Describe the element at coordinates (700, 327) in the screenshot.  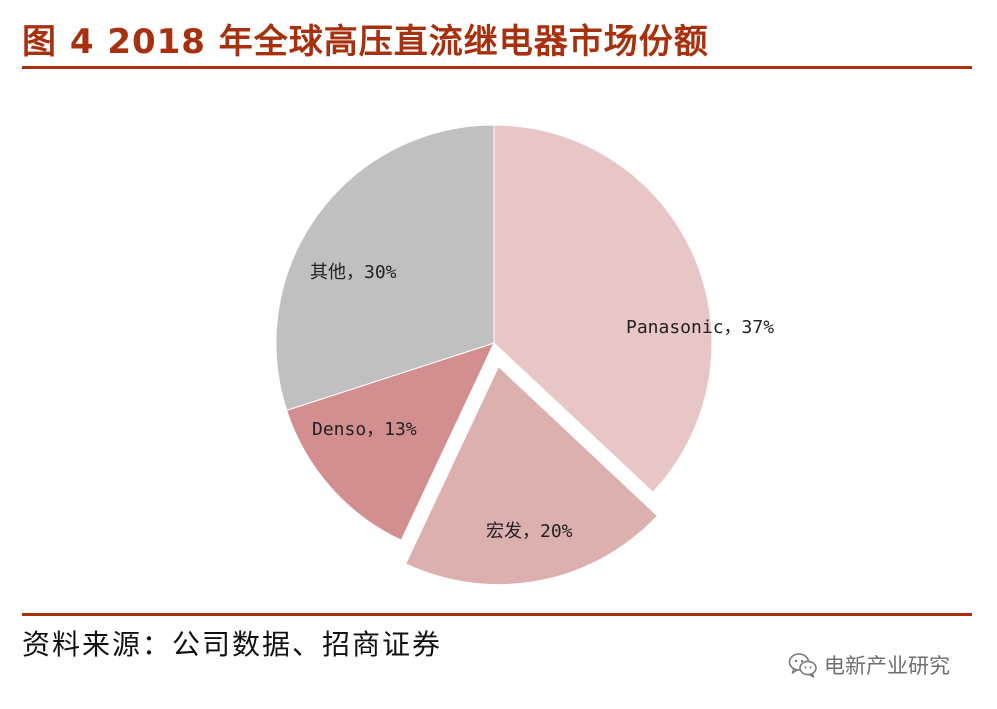
I see `slice-label-0: Panasonic，37%` at that location.